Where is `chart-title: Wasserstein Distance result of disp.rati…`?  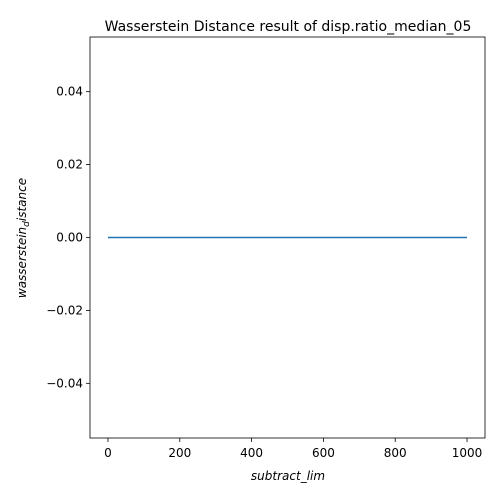
chart-title: Wasserstein Distance result of disp.rati… is located at coordinates (288, 27).